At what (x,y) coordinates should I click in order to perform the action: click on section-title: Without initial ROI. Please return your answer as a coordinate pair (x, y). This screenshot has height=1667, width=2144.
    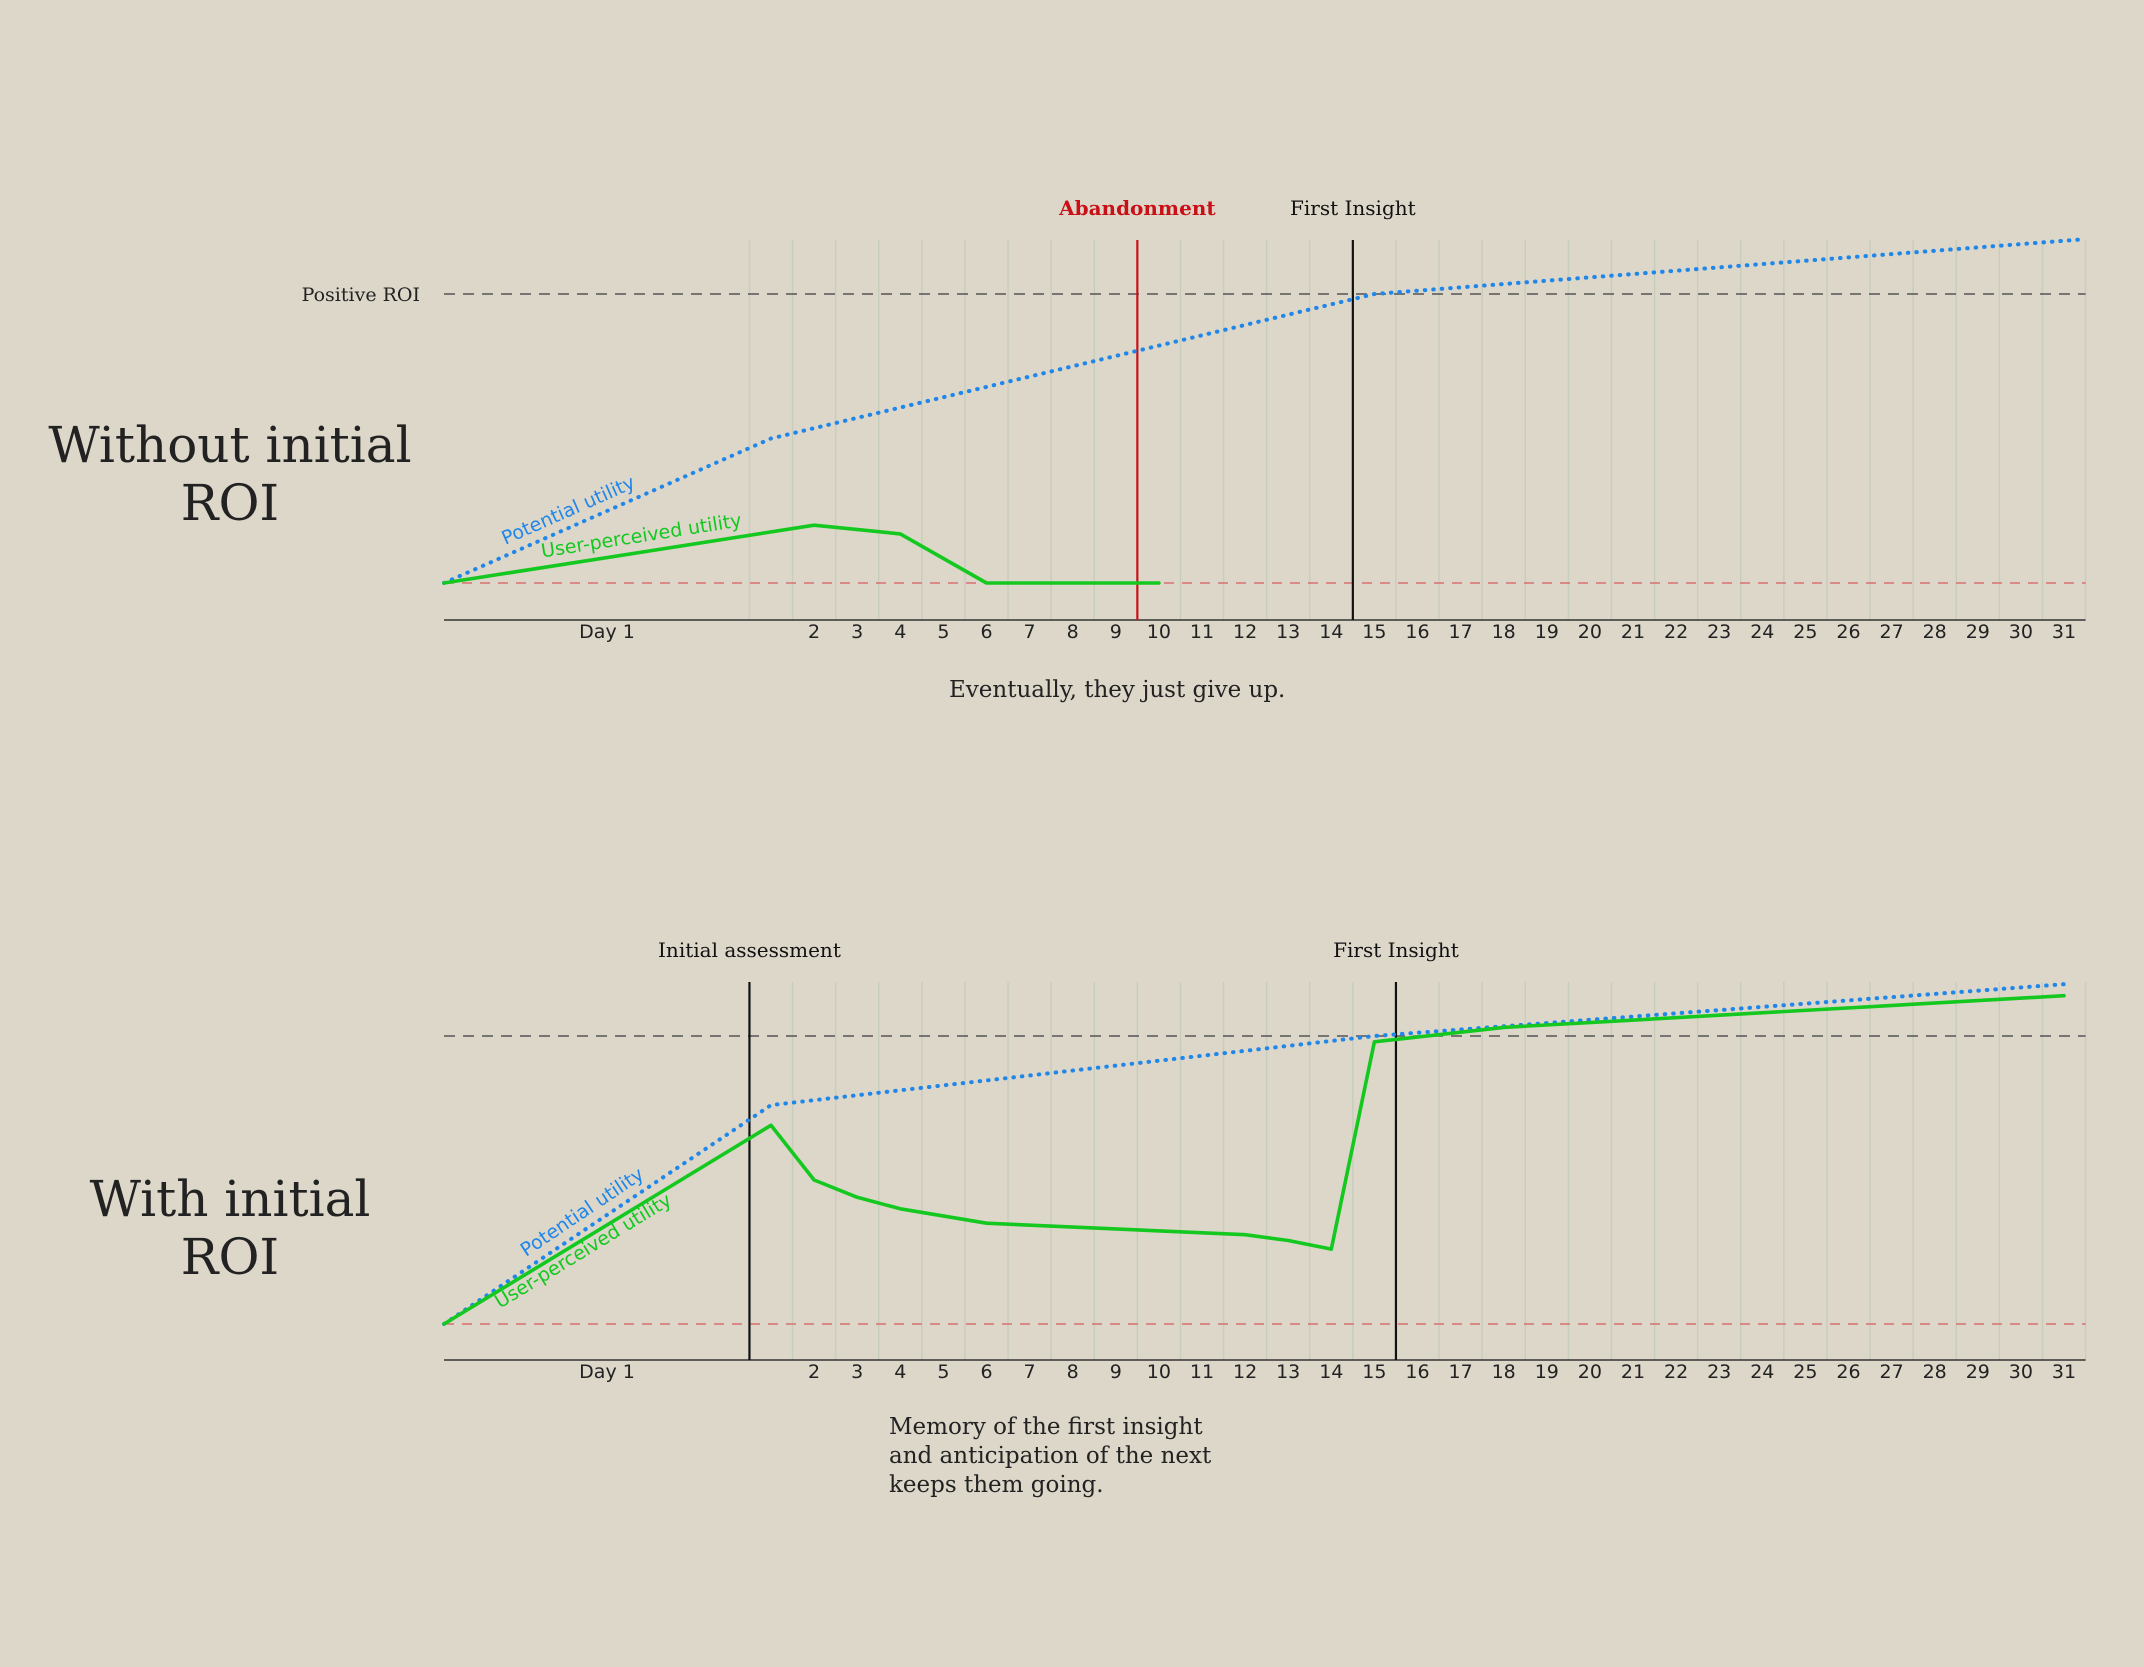
    Looking at the image, I should click on (230, 474).